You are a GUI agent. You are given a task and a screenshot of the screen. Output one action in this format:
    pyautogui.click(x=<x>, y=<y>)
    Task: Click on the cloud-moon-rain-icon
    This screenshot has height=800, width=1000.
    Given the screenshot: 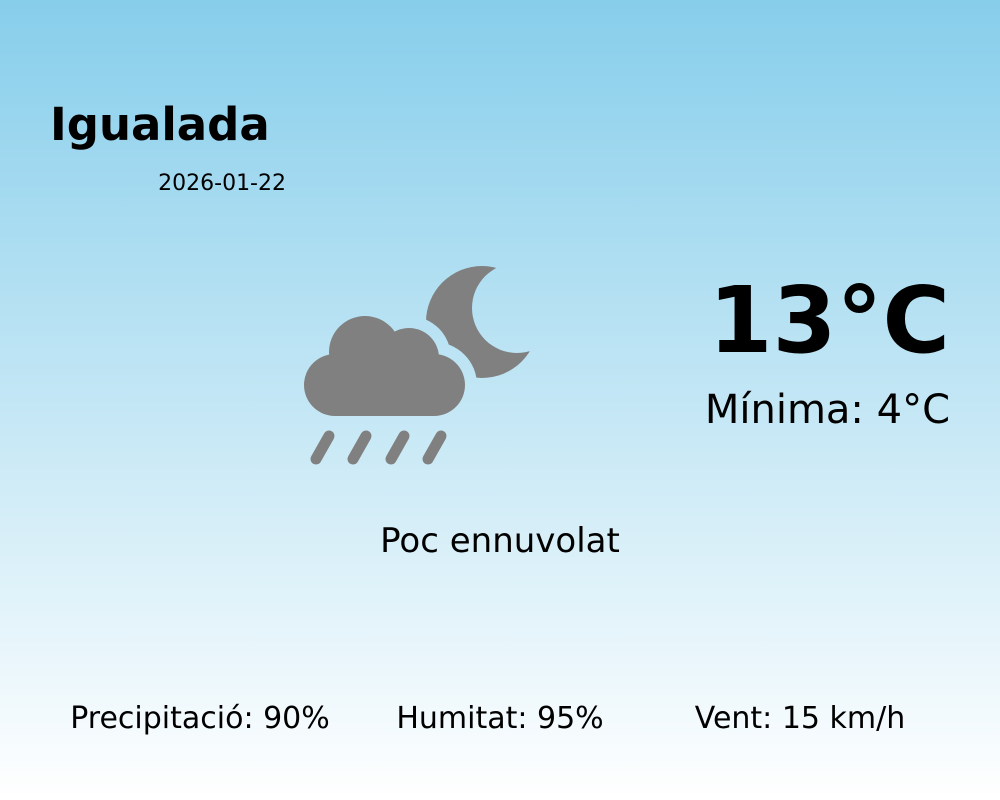 What is the action you would take?
    pyautogui.click(x=421, y=365)
    